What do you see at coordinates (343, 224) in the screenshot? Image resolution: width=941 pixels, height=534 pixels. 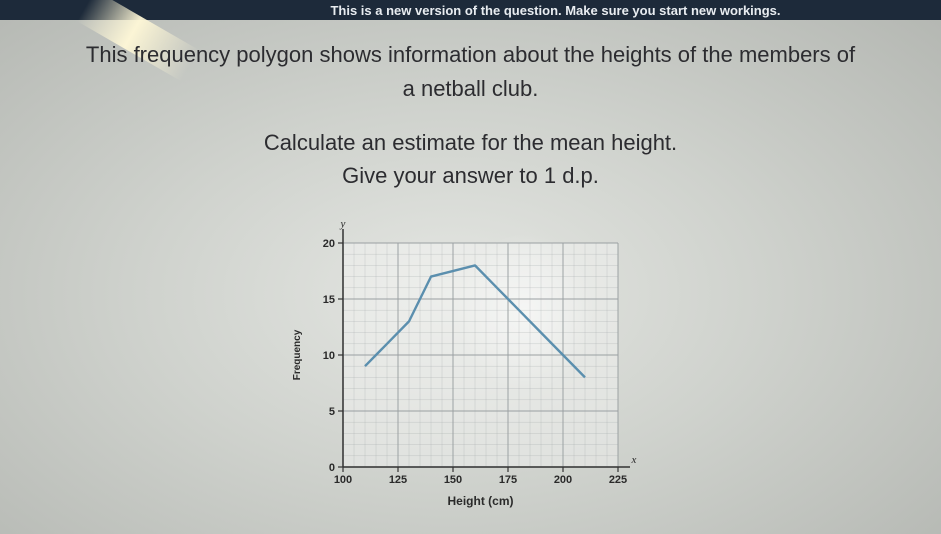 I see `y-axis-symbol: y` at bounding box center [343, 224].